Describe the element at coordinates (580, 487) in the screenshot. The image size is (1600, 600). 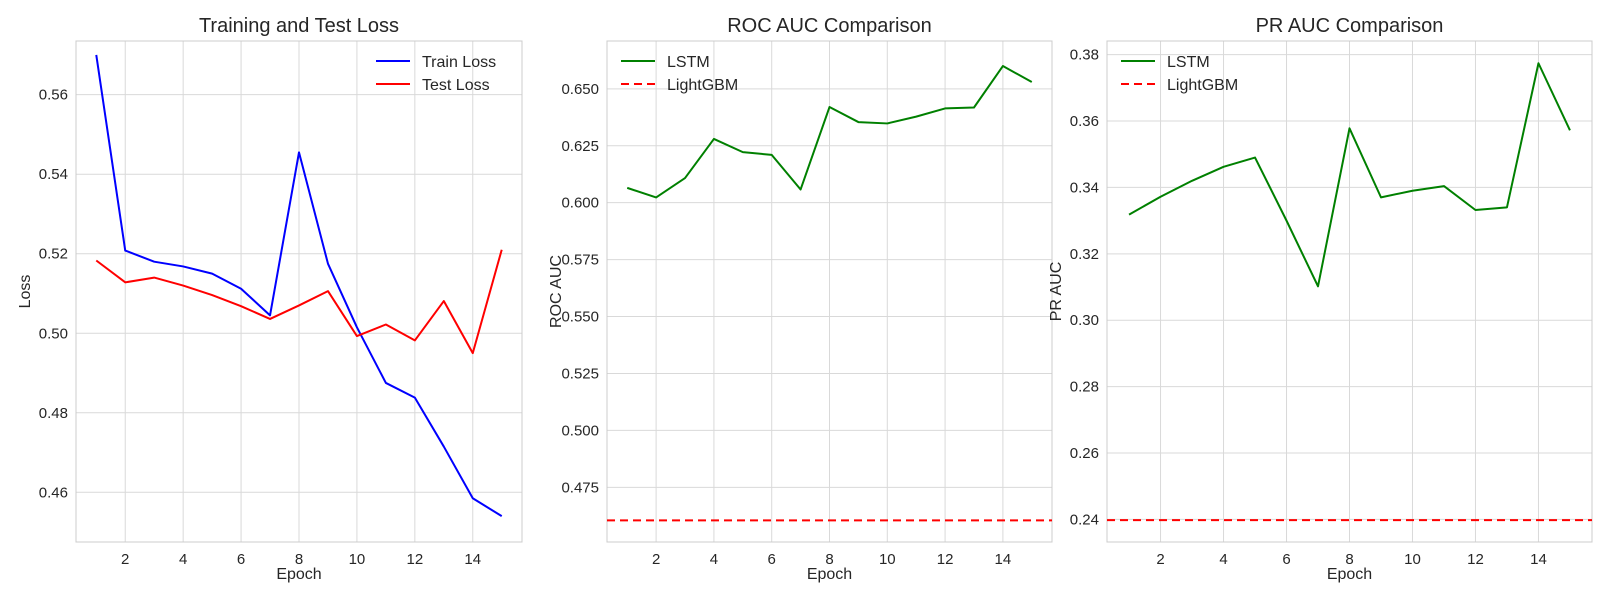
I see `y-tick-label: 0.475` at that location.